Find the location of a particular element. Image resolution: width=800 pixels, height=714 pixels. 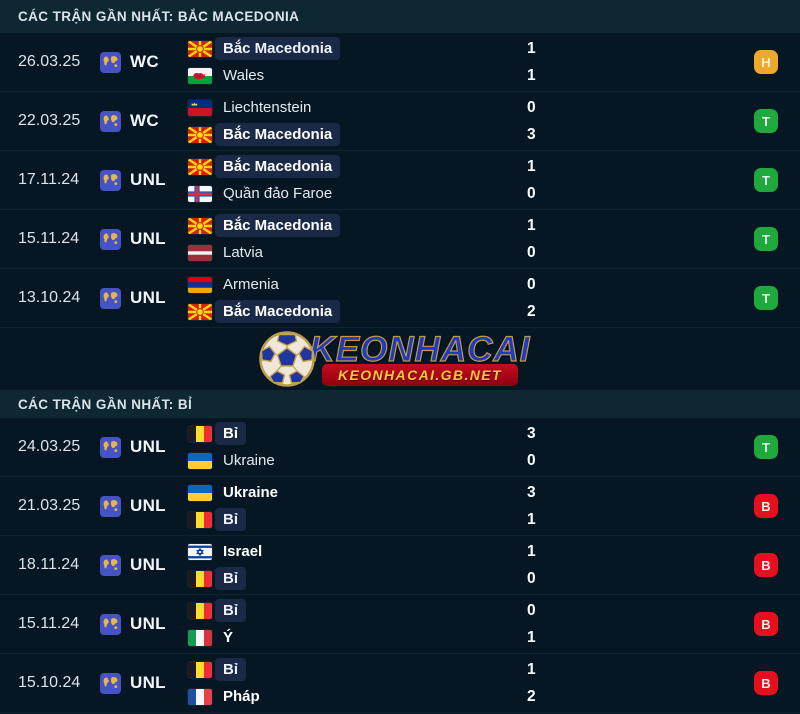

match-row: 15.11.24 UNL Bỉ 0 Ý 1 B is located at coordinates (400, 624).